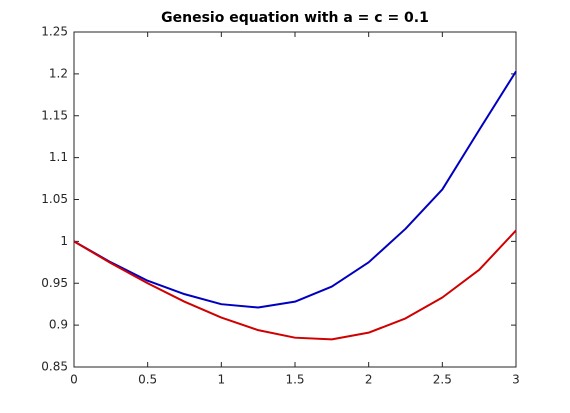  Describe the element at coordinates (516, 380) in the screenshot. I see `x-tick-label: 3` at that location.